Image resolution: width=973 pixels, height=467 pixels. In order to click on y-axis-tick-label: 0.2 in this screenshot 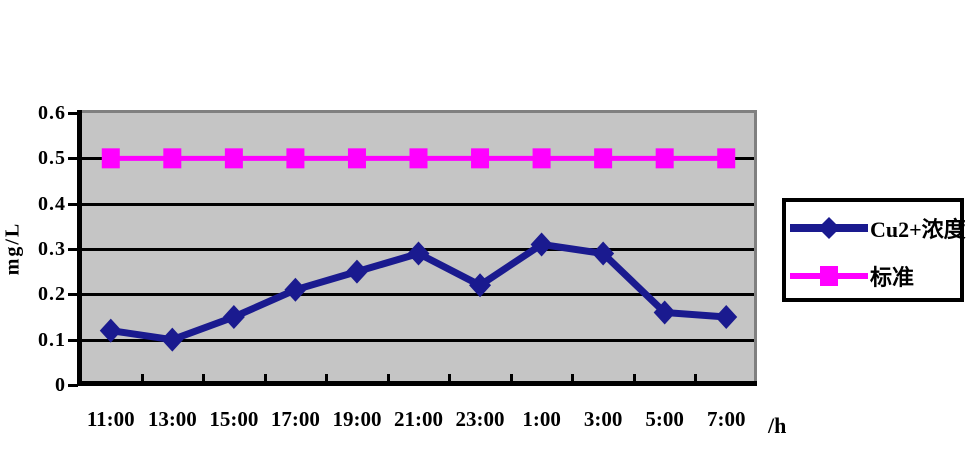, I will do `click(52, 294)`.